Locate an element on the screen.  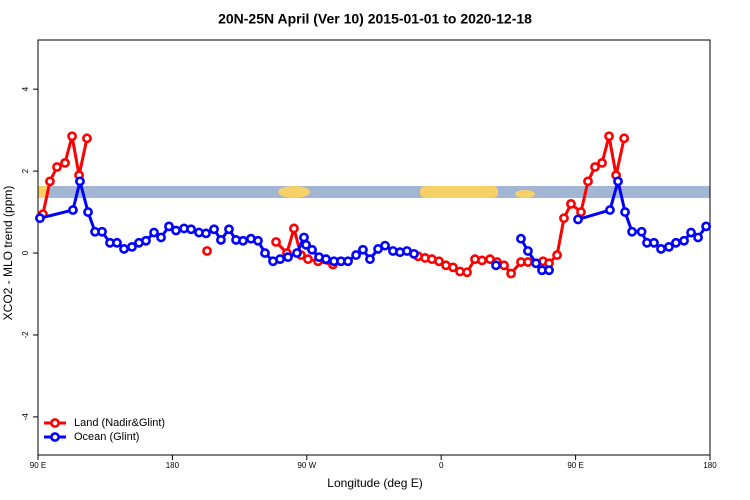
y-tick-label: 2 is located at coordinates (25, 170).